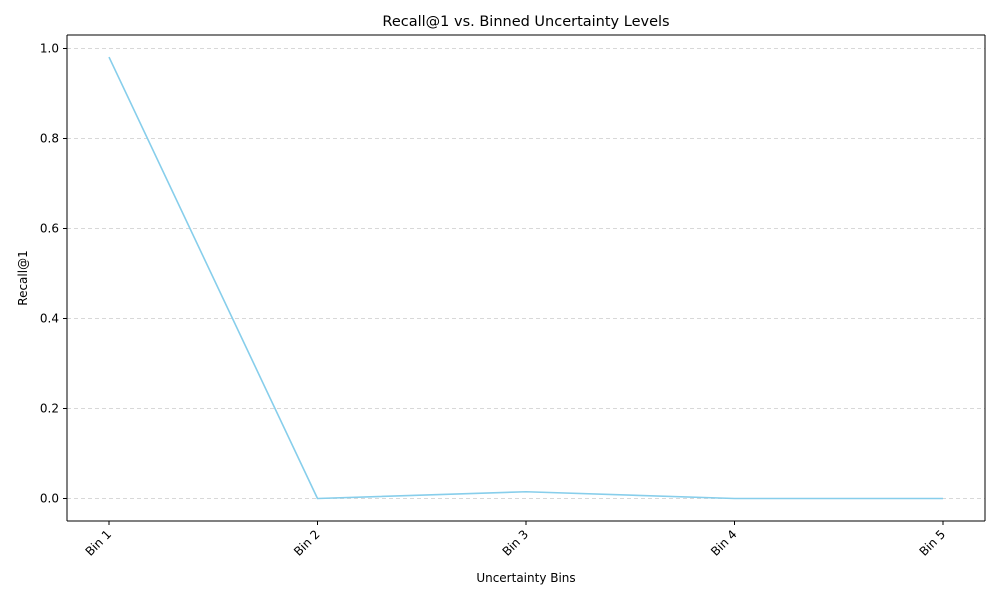  Describe the element at coordinates (49, 499) in the screenshot. I see `y-tick-label: 0.0` at that location.